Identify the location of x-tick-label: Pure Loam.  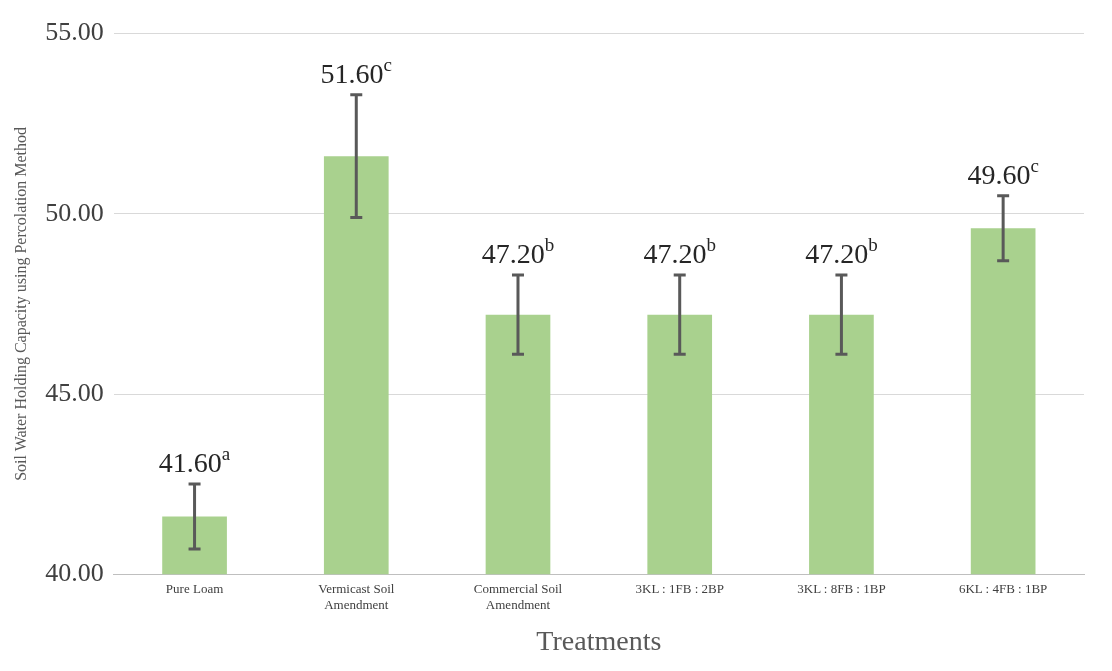
(194, 589).